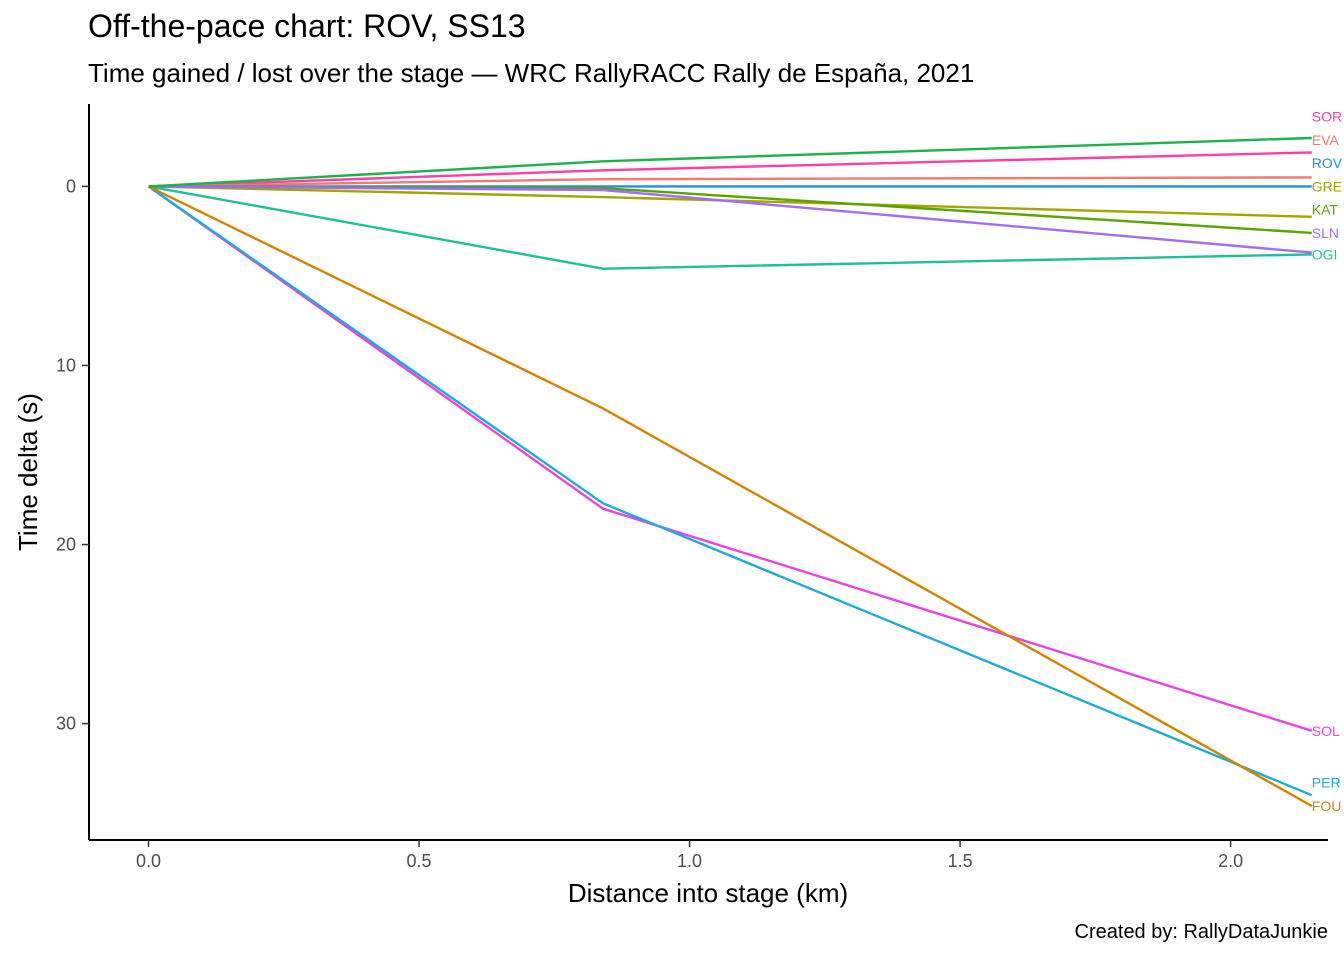  What do you see at coordinates (730, 201) in the screenshot?
I see `series-line-gre` at bounding box center [730, 201].